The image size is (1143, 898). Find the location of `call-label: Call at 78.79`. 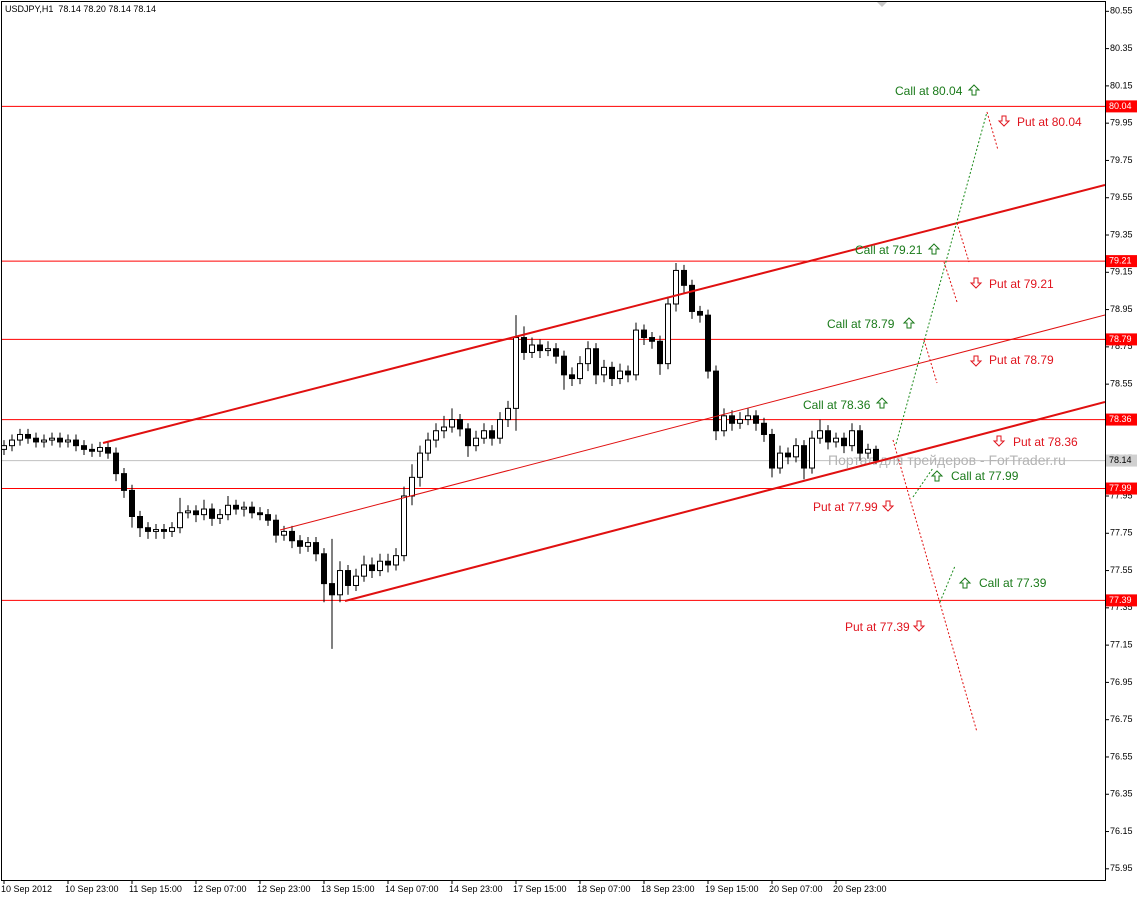

call-label: Call at 78.79 is located at coordinates (861, 324).